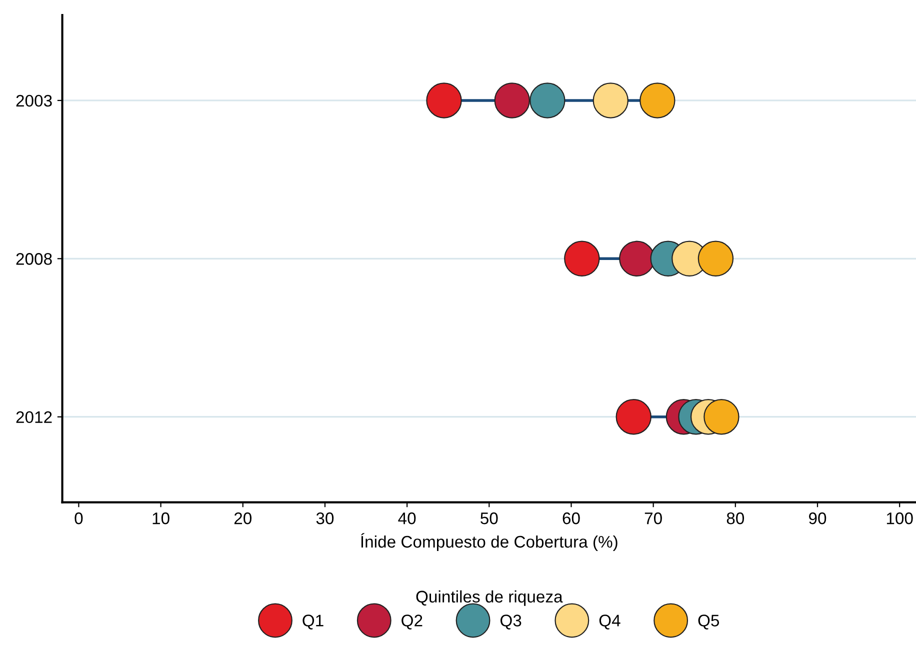 Image resolution: width=916 pixels, height=654 pixels. I want to click on legend-label: Q3, so click(511, 622).